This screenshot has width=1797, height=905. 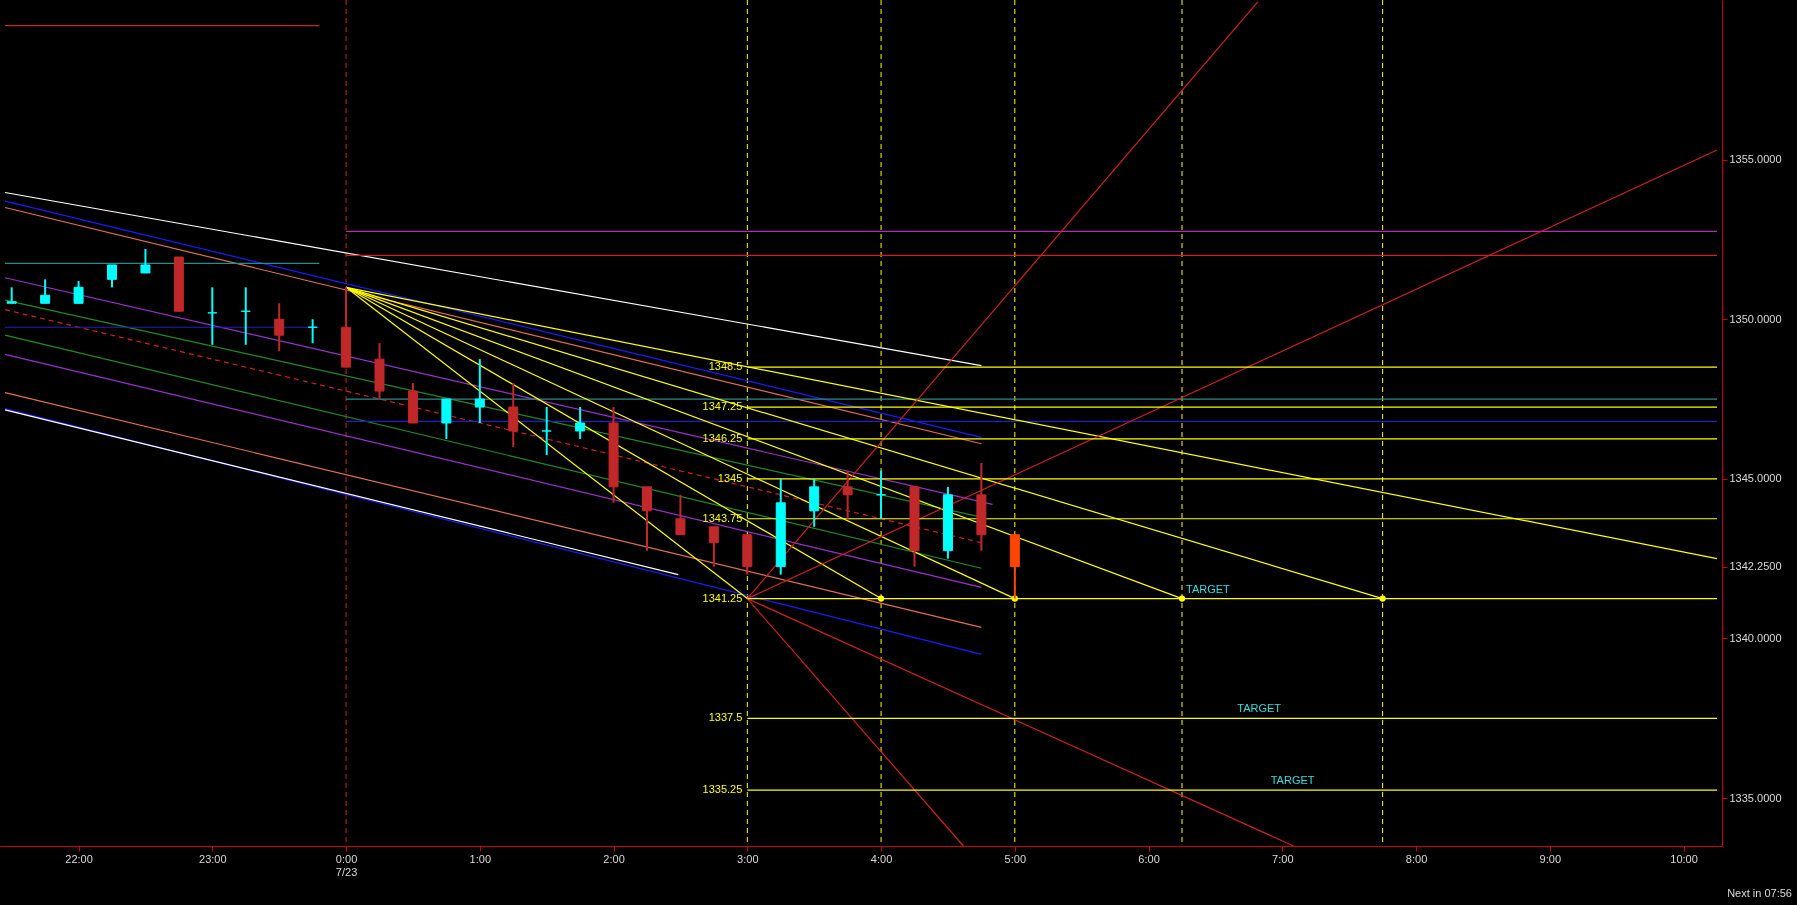 I want to click on y-tick-label: 1340.0000, so click(x=1755, y=637).